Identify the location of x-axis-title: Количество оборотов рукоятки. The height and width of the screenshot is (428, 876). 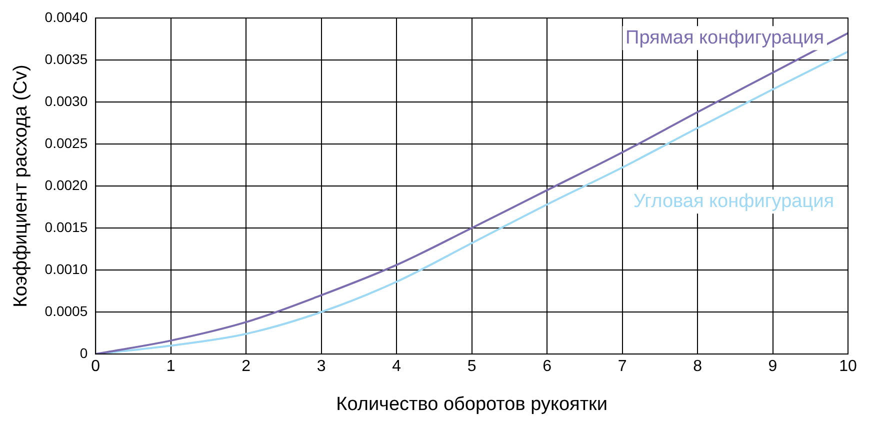
(472, 404).